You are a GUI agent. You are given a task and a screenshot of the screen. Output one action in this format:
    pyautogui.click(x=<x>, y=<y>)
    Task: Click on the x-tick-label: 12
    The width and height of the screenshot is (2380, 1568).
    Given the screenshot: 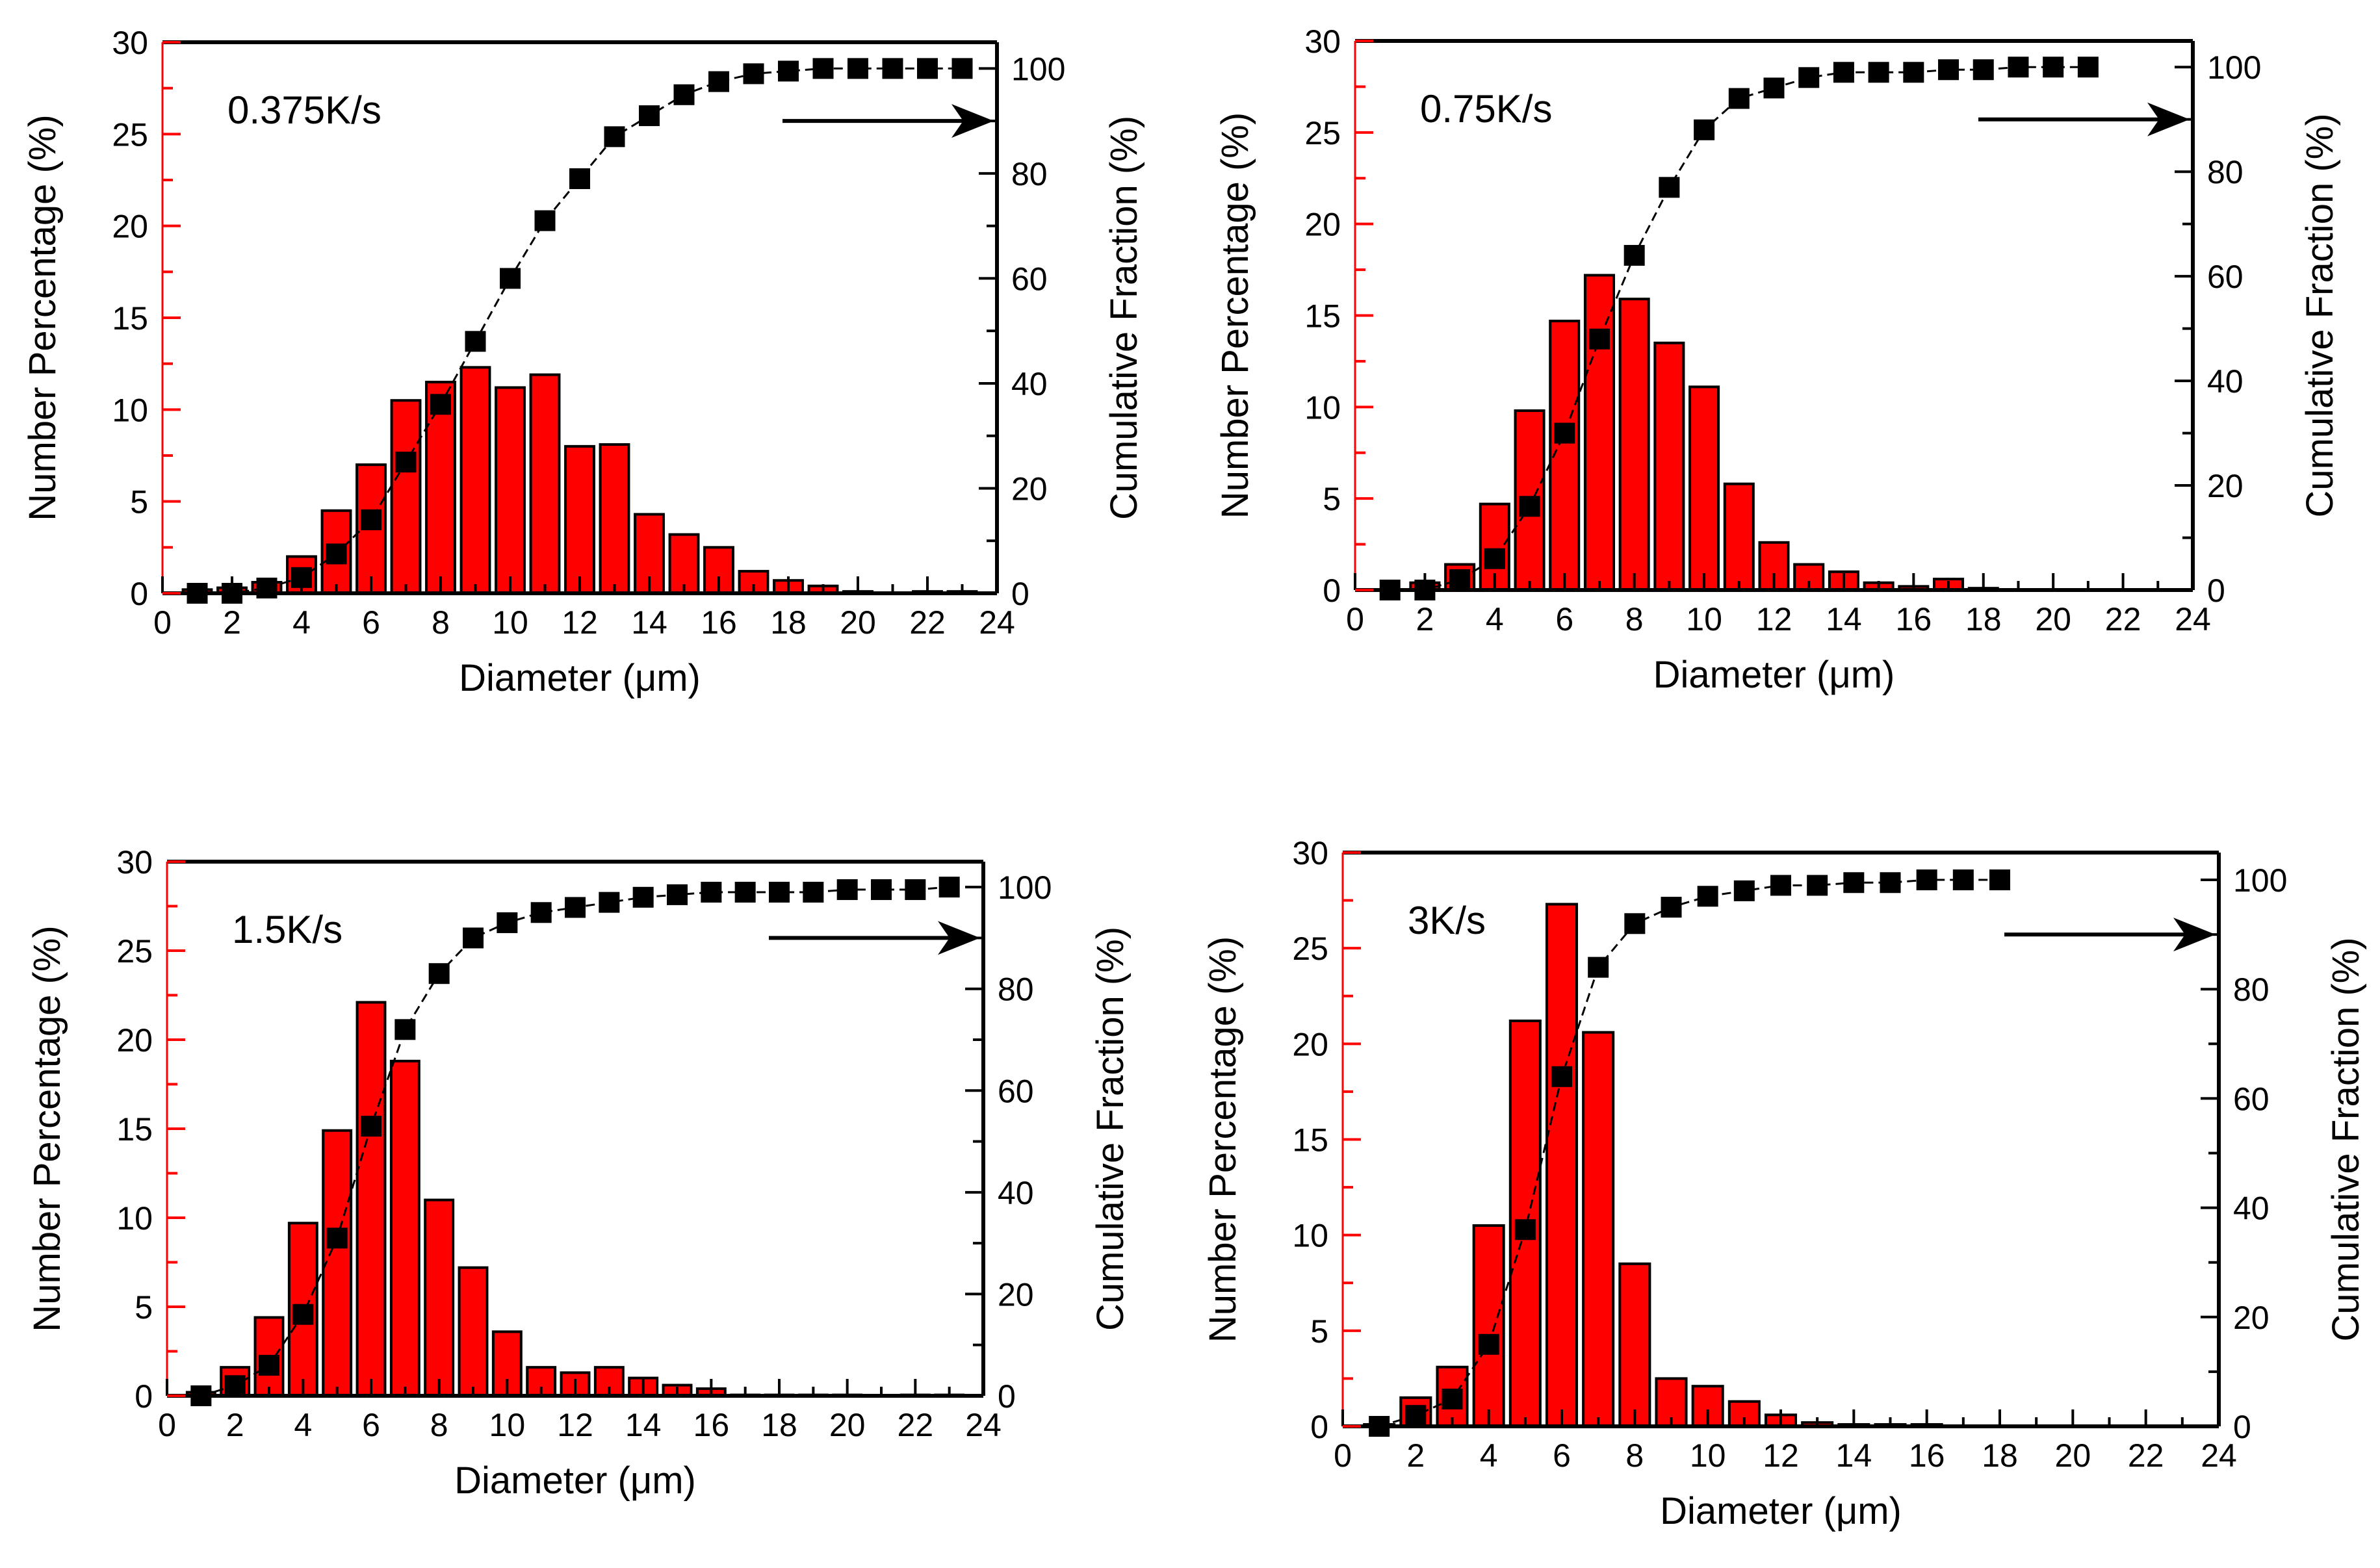 What is the action you would take?
    pyautogui.click(x=1774, y=619)
    